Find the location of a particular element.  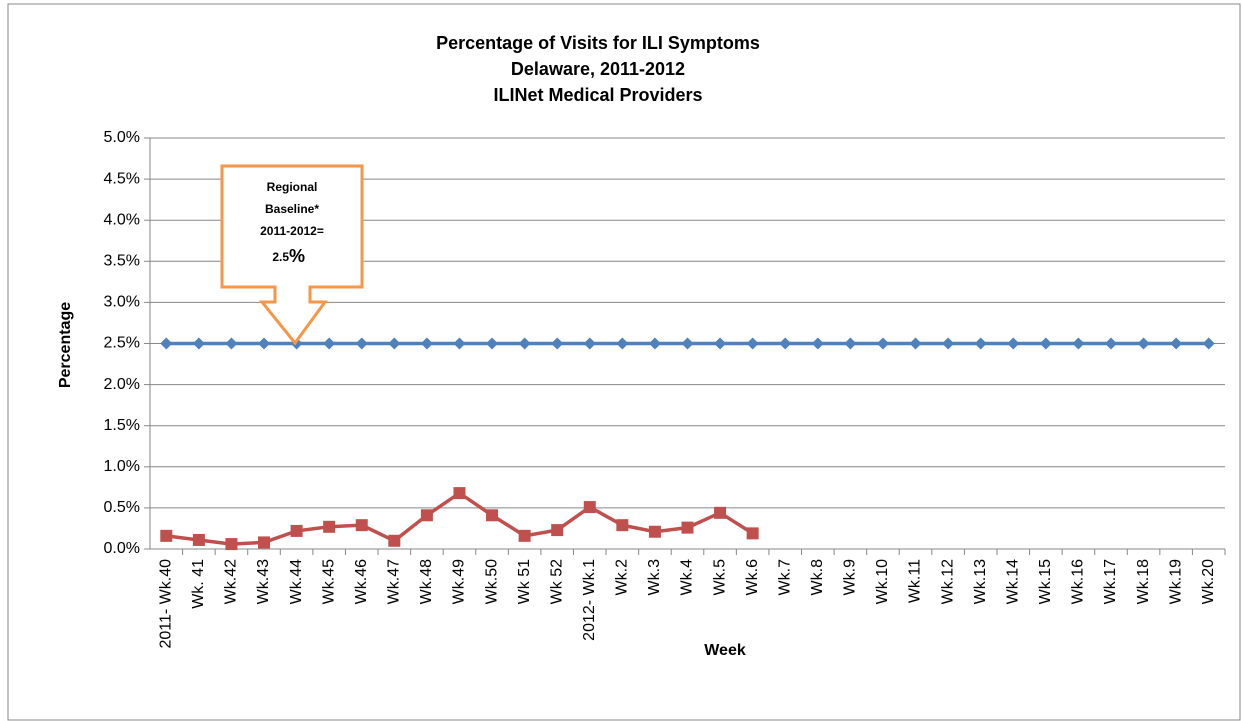

x-tick-label: Wk. 41 is located at coordinates (198, 584).